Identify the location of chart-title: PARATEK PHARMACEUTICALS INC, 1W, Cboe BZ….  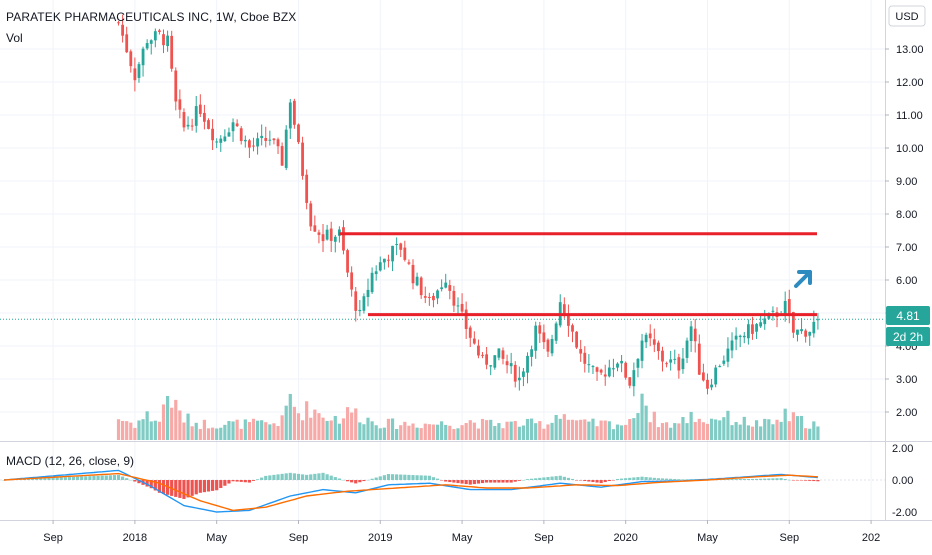
(151, 17).